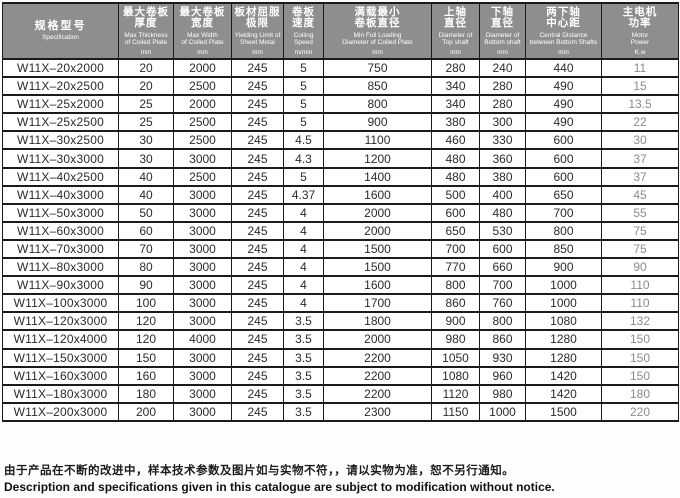  What do you see at coordinates (640, 194) in the screenshot?
I see `value-cell: 45` at bounding box center [640, 194].